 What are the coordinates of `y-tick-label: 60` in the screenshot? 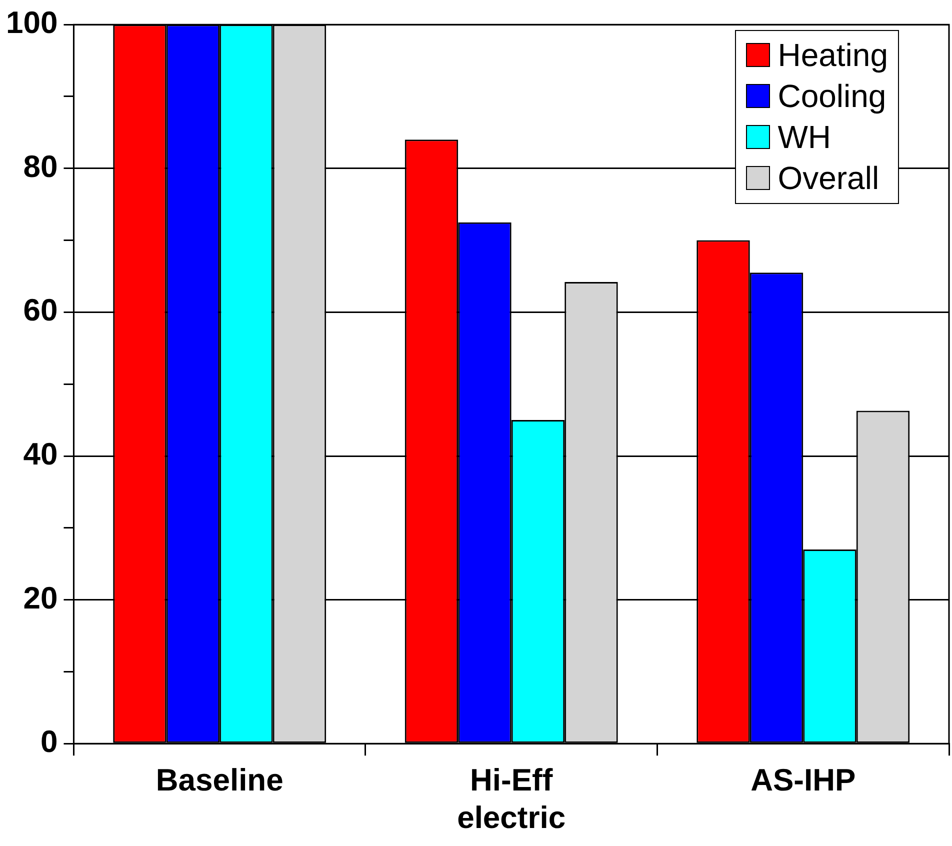 It's located at (40, 310).